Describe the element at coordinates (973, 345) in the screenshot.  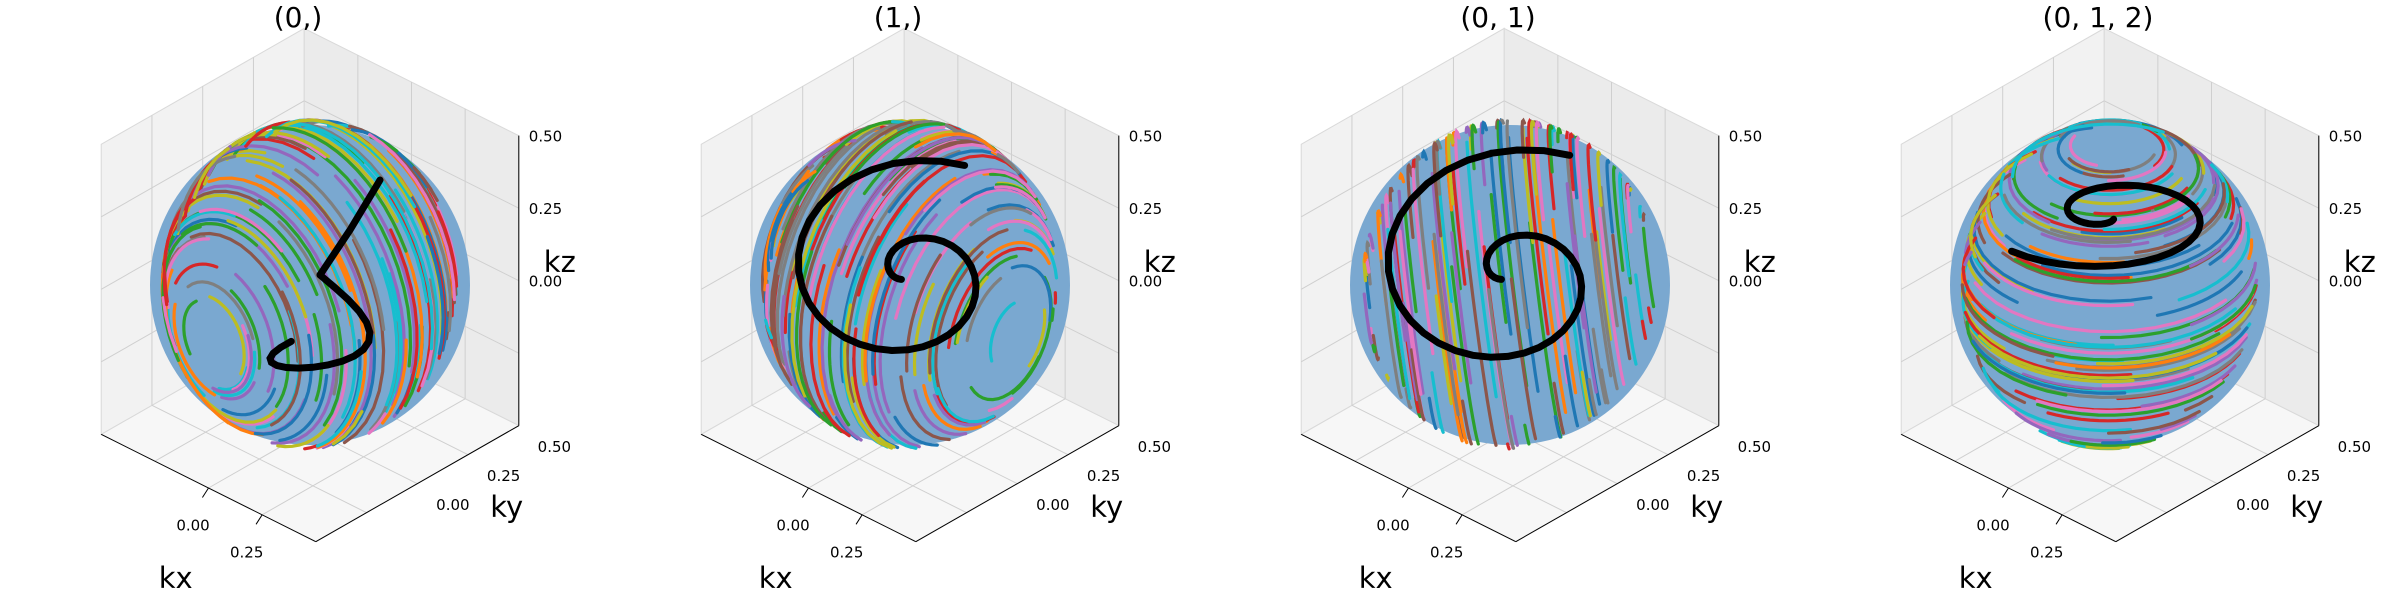
I see `tick-labels: 0.00 0.25 0.00 0.25 0.50 0.00 0.25 0.50` at that location.